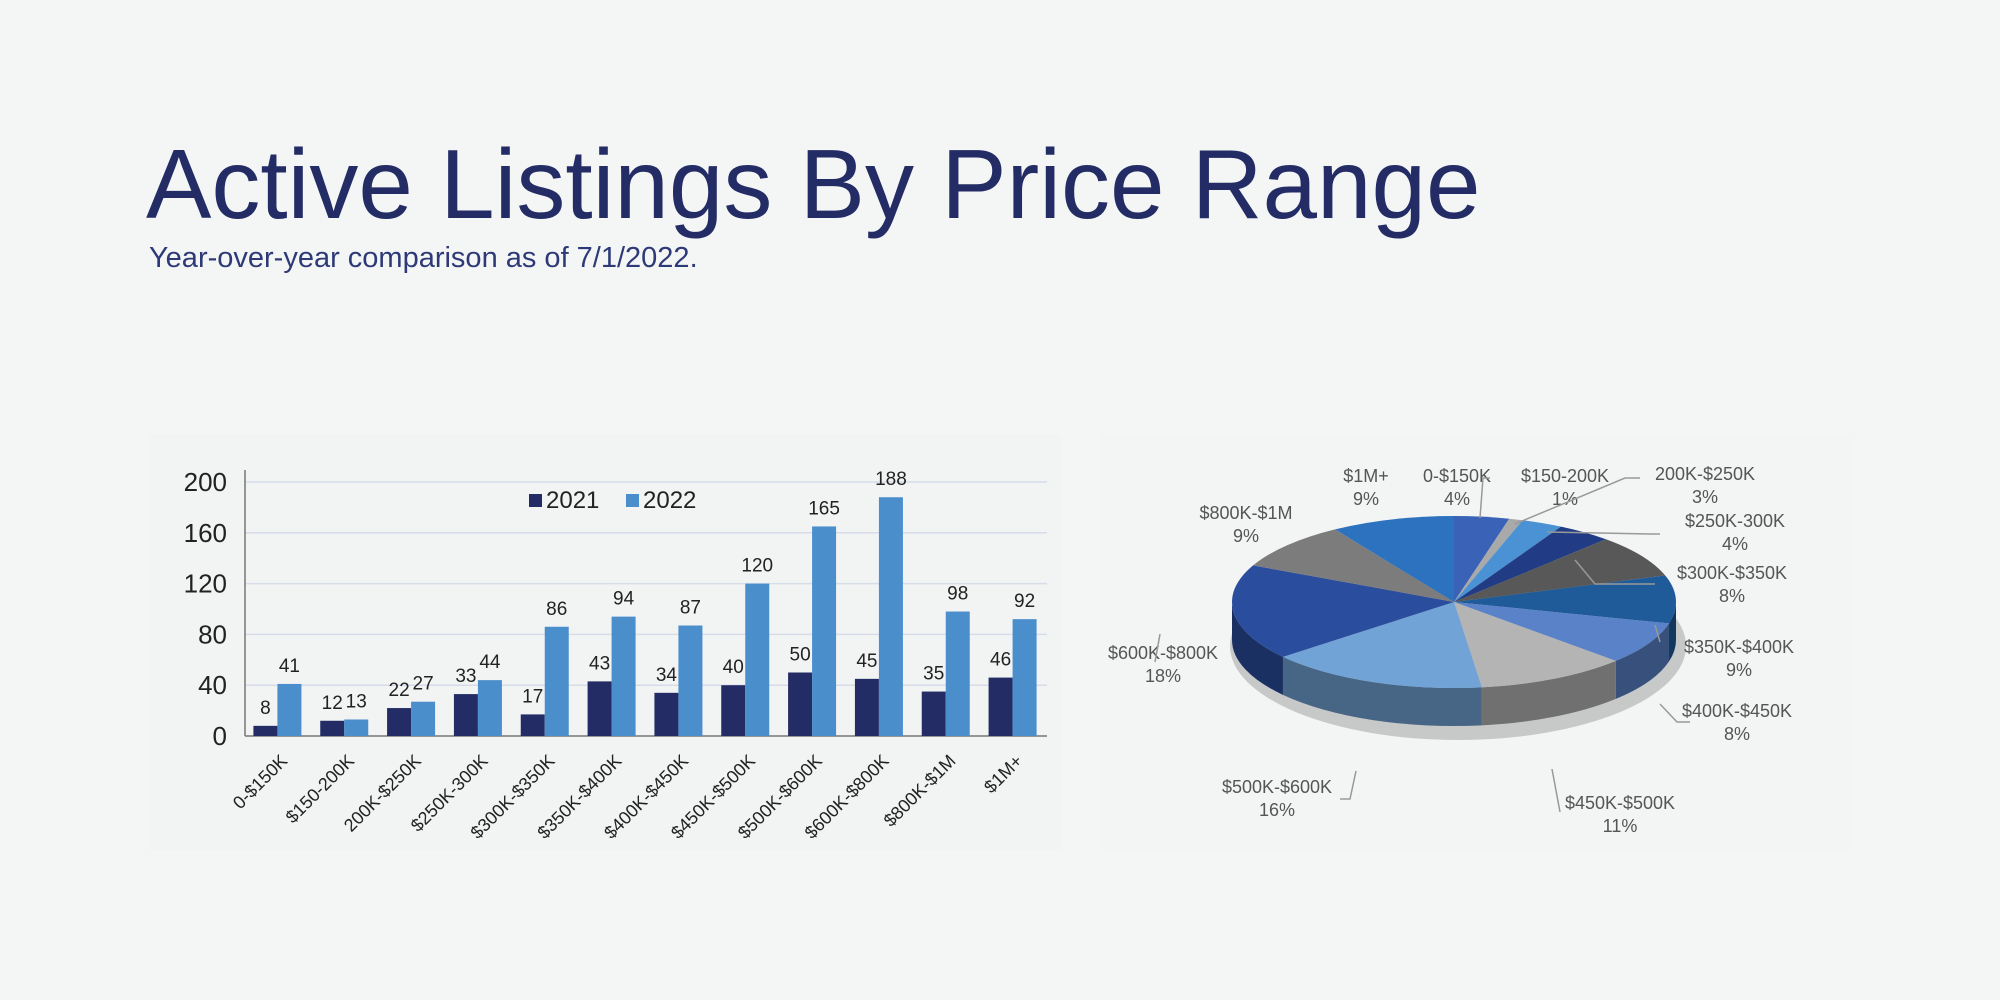 The height and width of the screenshot is (1000, 2000). I want to click on pie-label-name: 0-$150K, so click(1457, 476).